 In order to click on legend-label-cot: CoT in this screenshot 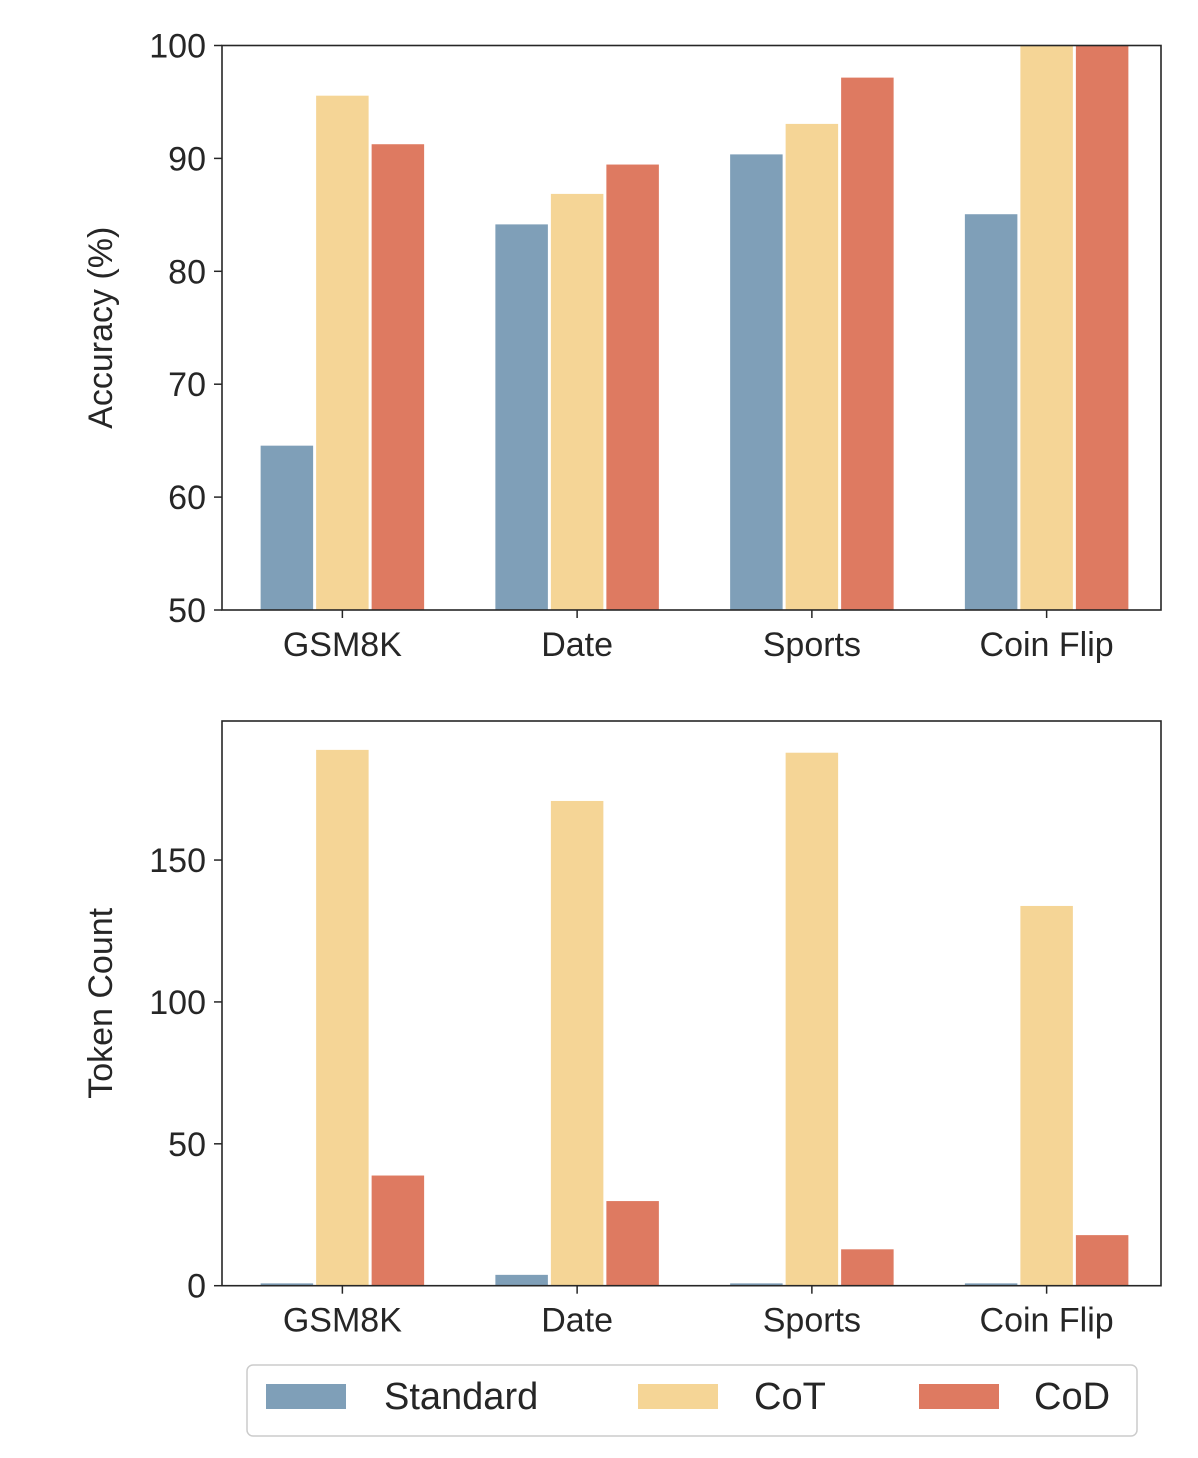, I will do `click(790, 1397)`.